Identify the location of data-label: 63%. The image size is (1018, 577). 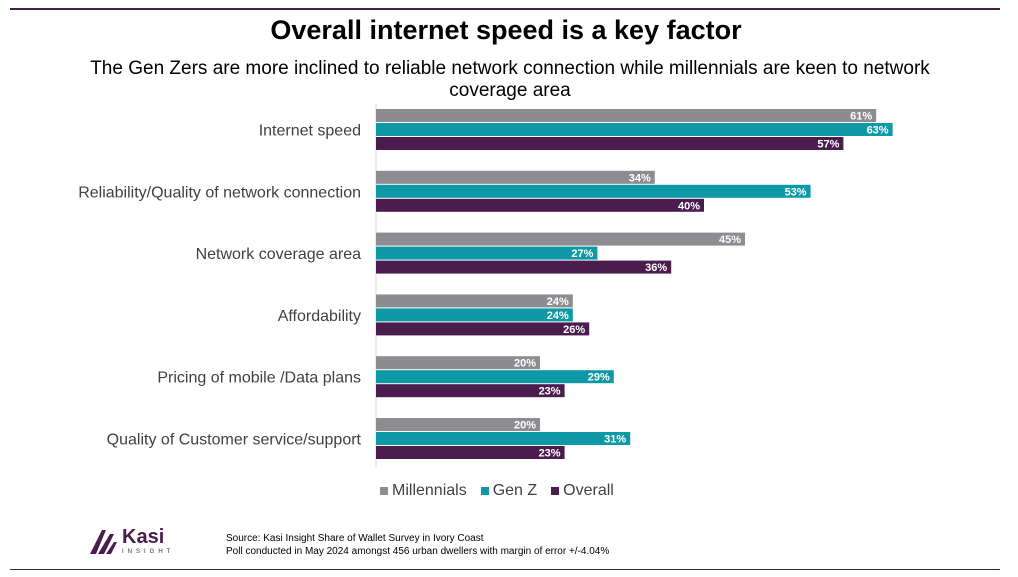
(878, 131).